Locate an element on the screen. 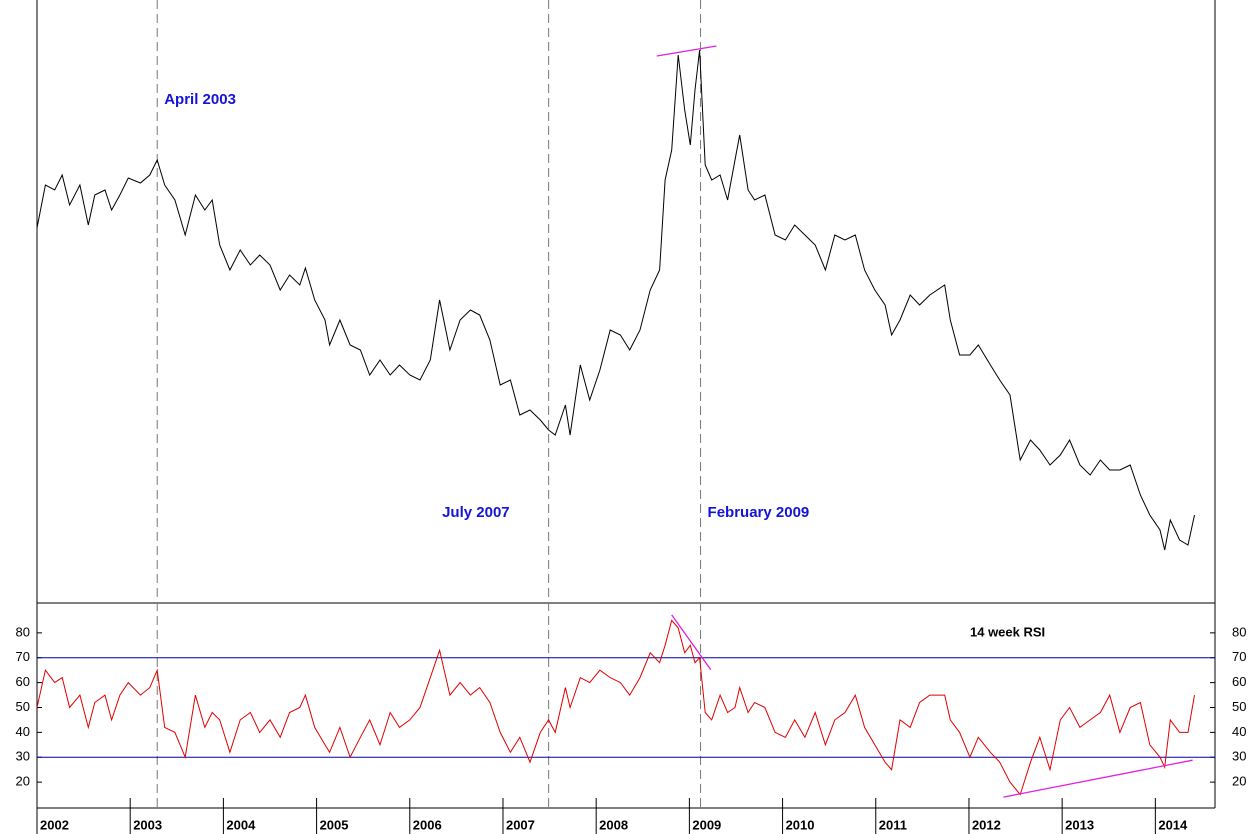 The height and width of the screenshot is (834, 1250). x-tick-label: 2007 is located at coordinates (520, 824).